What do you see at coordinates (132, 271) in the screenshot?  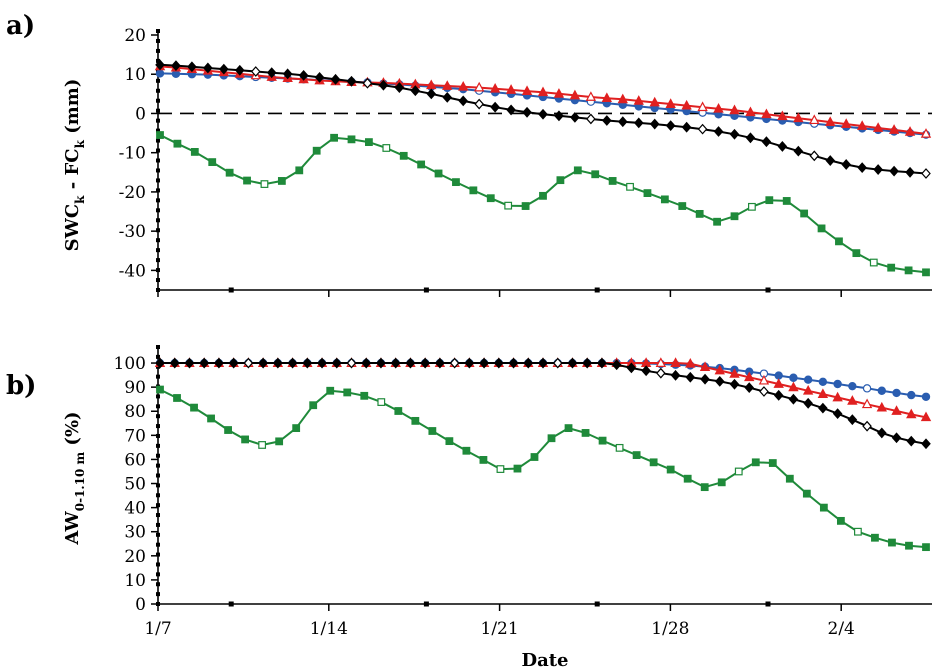 I see `panel-a-y-tick-label: -40` at bounding box center [132, 271].